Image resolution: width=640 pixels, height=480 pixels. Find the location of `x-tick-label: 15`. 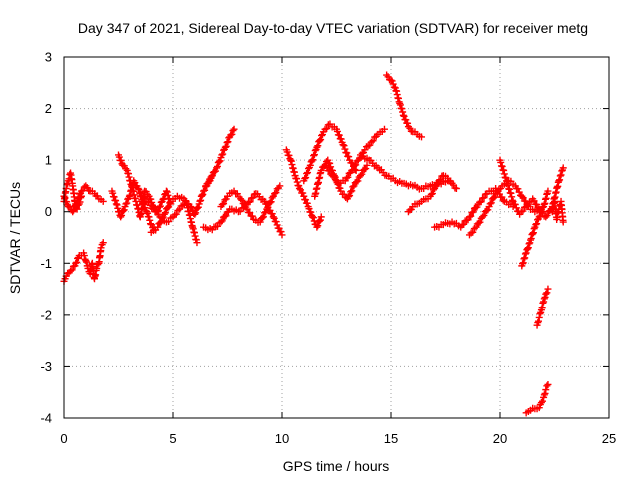

x-tick-label: 15 is located at coordinates (391, 438).